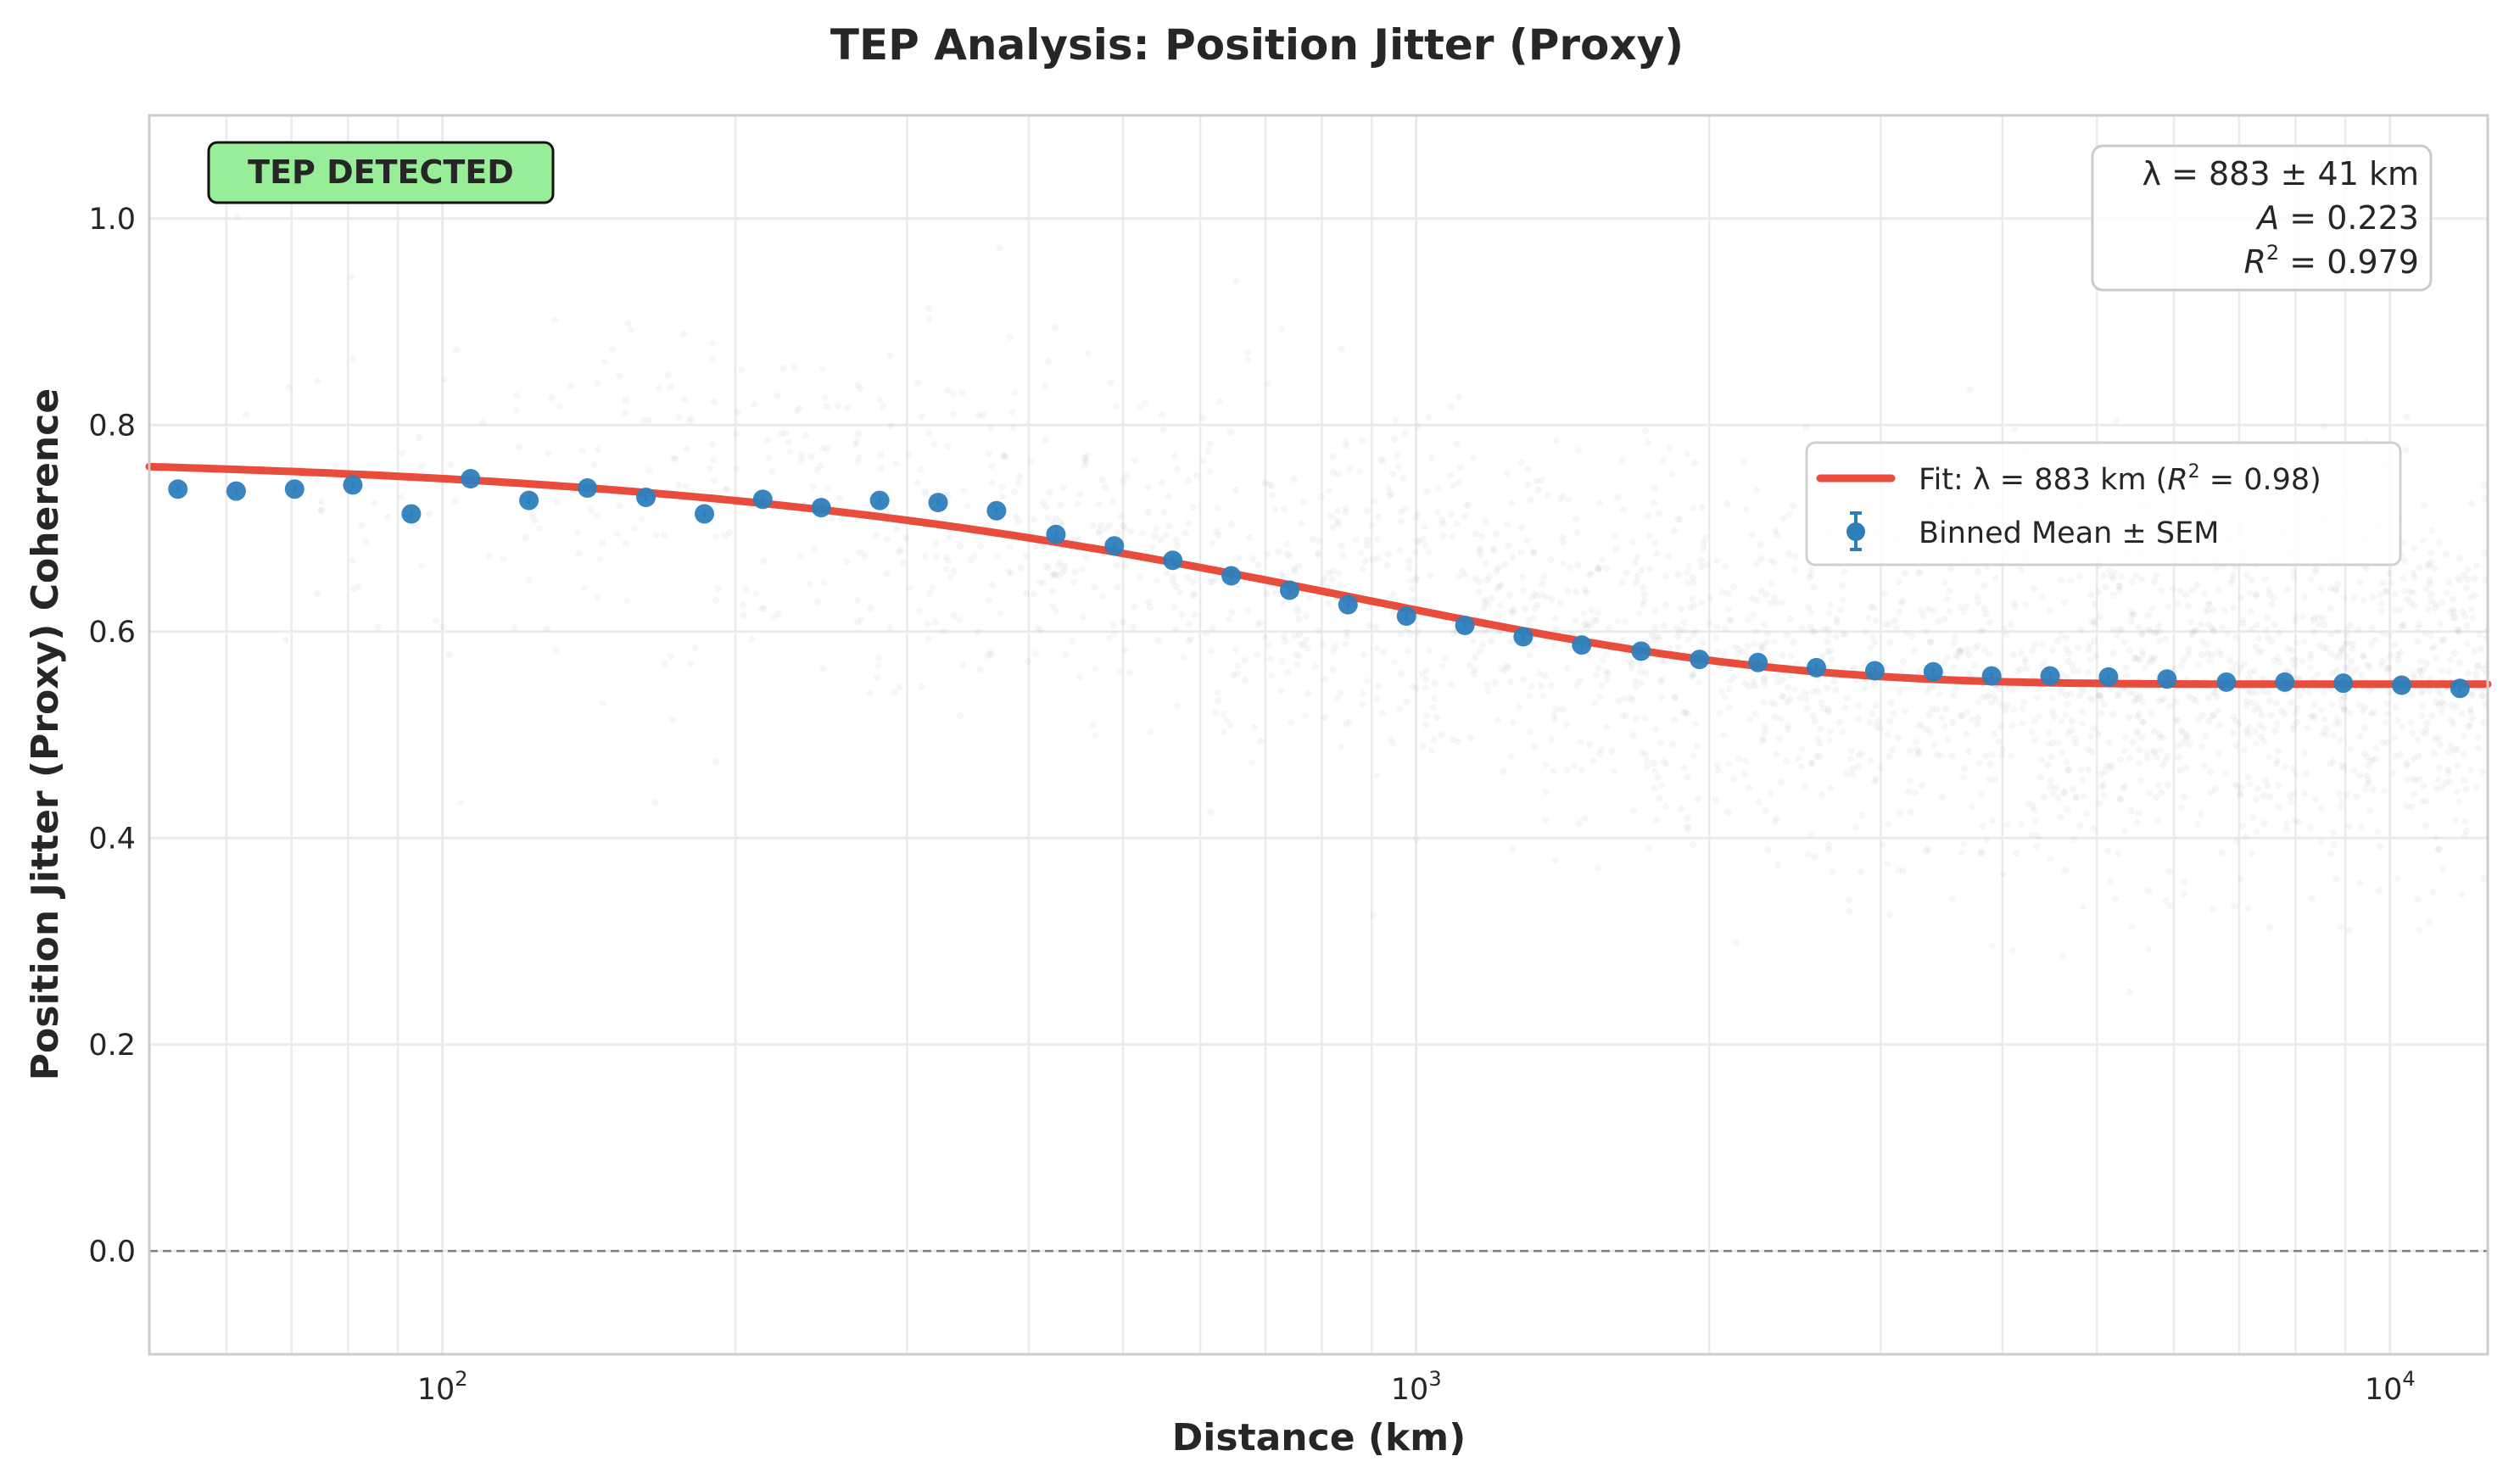 The image size is (2514, 1484). What do you see at coordinates (1319, 1437) in the screenshot?
I see `x-axis-label: Distance (km)` at bounding box center [1319, 1437].